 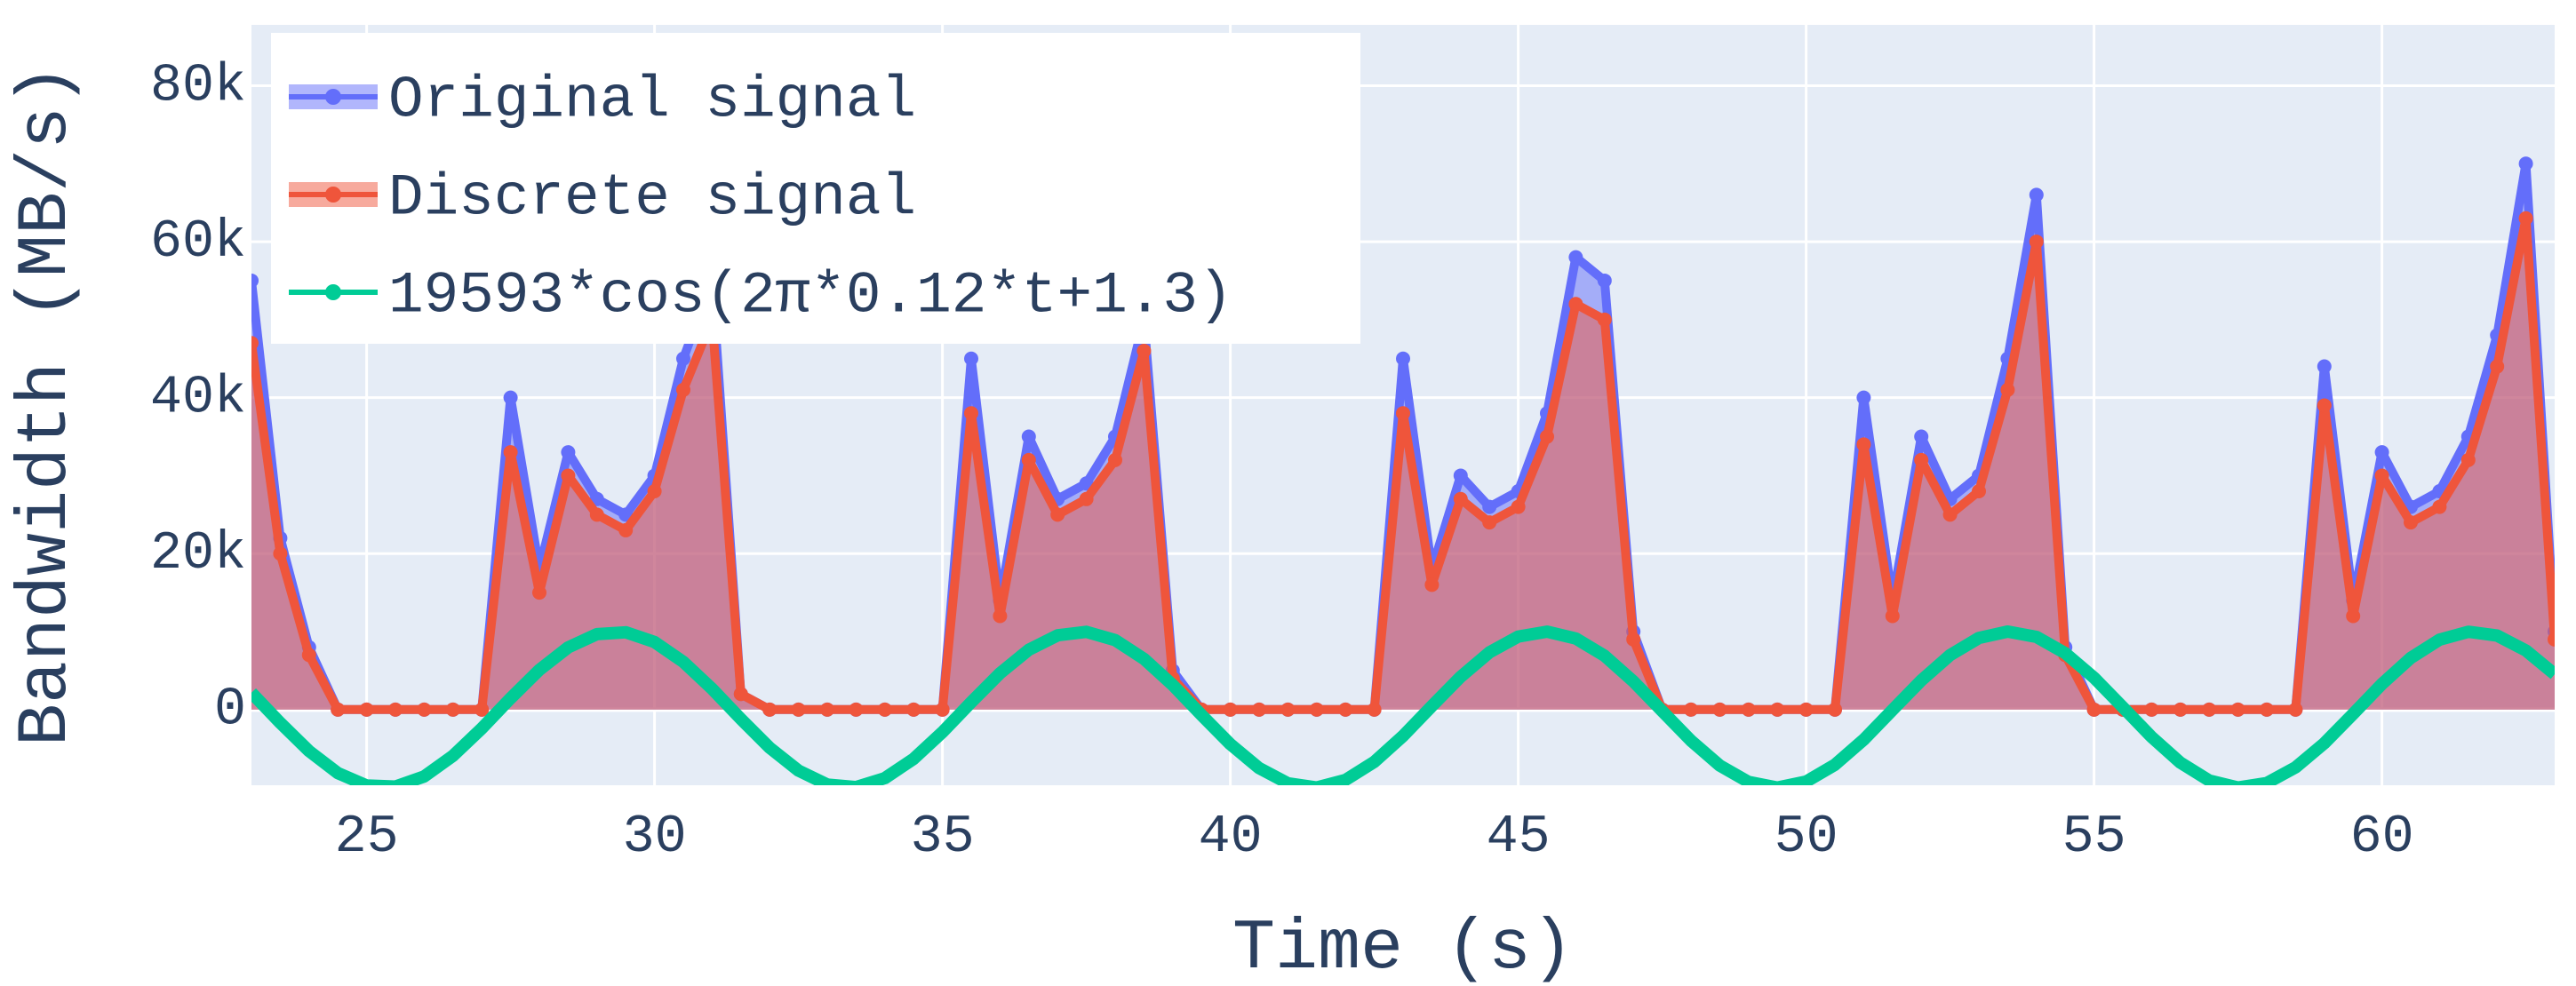 I want to click on y-tick-label: 0, so click(x=230, y=710).